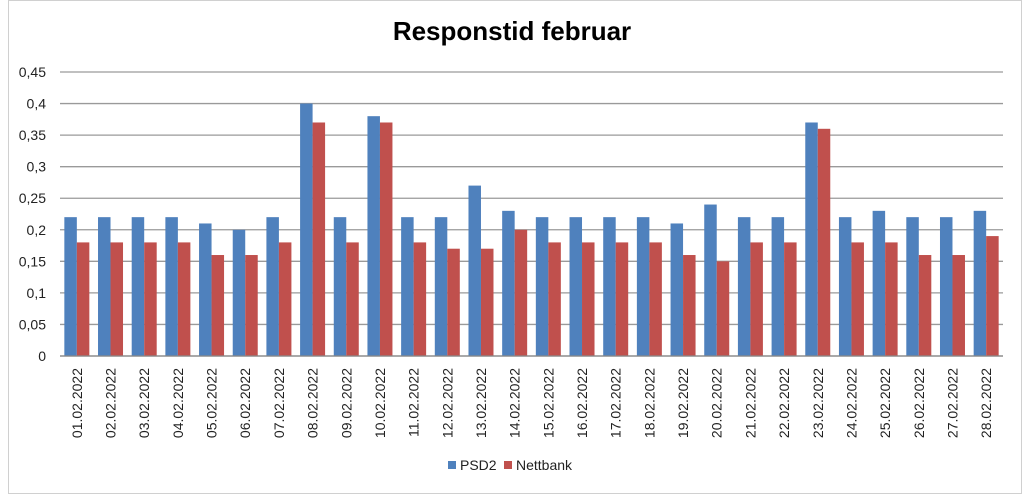 This screenshot has height=497, width=1024. What do you see at coordinates (346, 403) in the screenshot?
I see `x-tick-label: 09.02.2022` at bounding box center [346, 403].